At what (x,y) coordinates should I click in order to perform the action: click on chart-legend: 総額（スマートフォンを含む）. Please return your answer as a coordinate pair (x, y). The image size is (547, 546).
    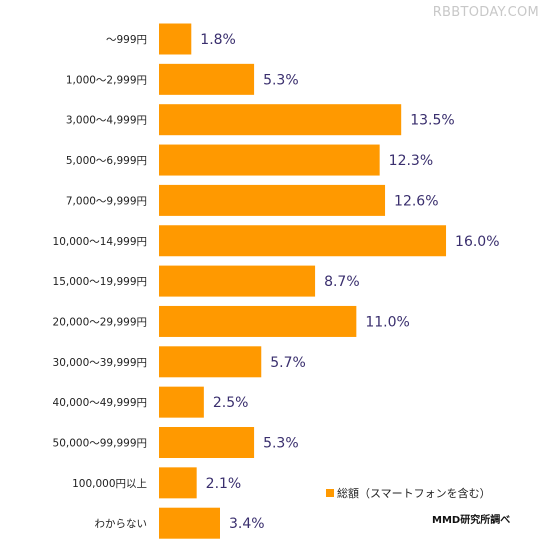
    Looking at the image, I should click on (408, 493).